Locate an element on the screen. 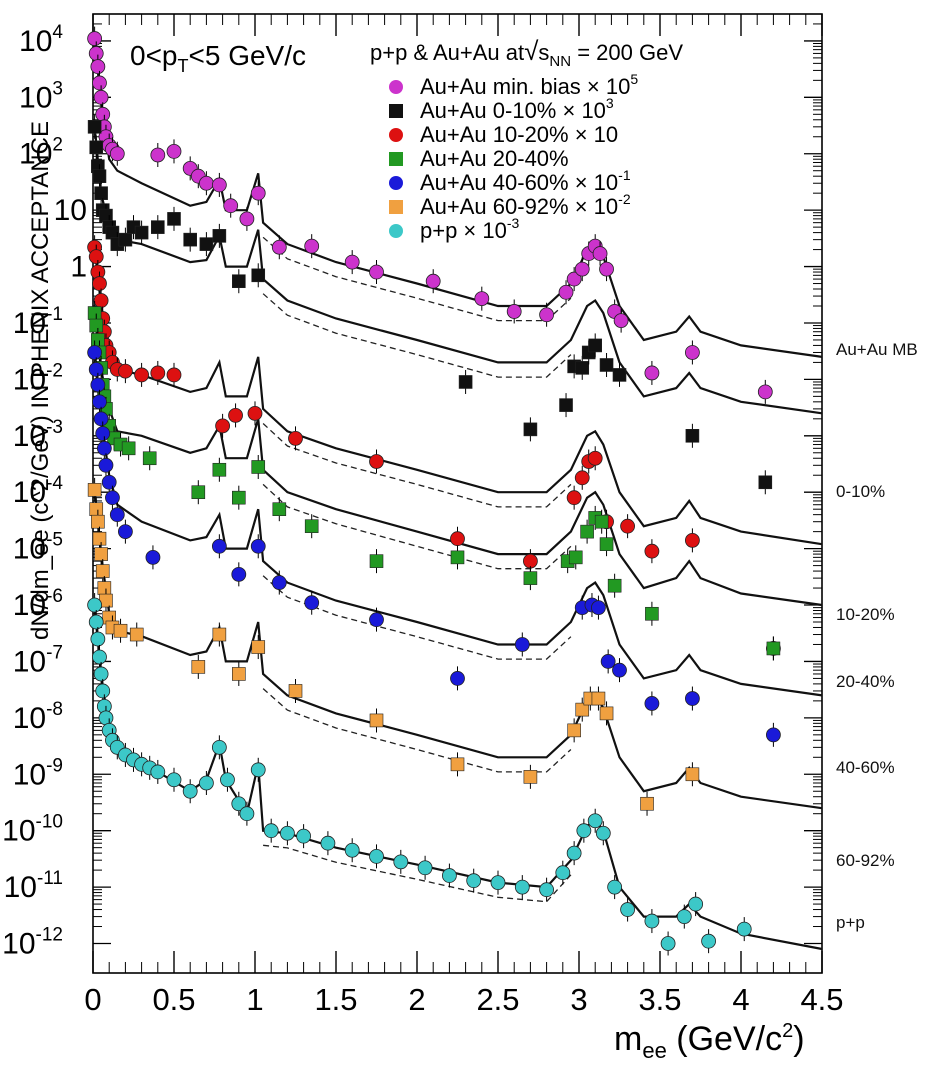  energy-text: p+p & Au+Au at√sNN = 200 GeV is located at coordinates (526, 53).